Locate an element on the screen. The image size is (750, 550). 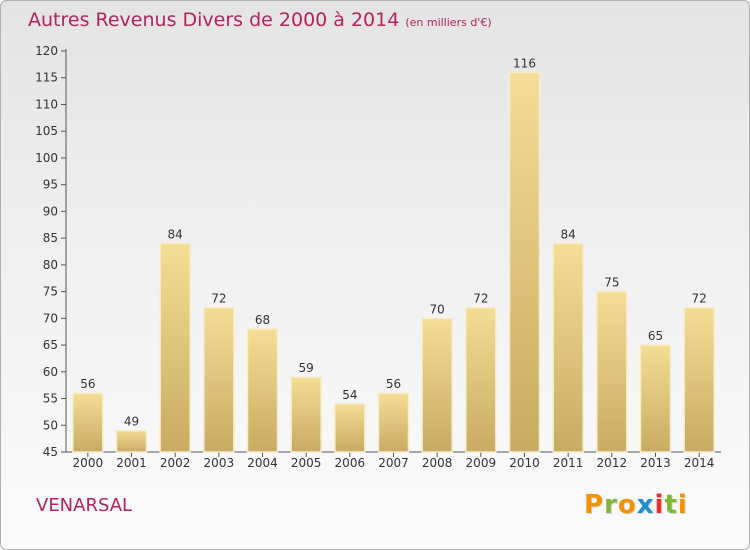
bar-value-label: 70 is located at coordinates (437, 309).